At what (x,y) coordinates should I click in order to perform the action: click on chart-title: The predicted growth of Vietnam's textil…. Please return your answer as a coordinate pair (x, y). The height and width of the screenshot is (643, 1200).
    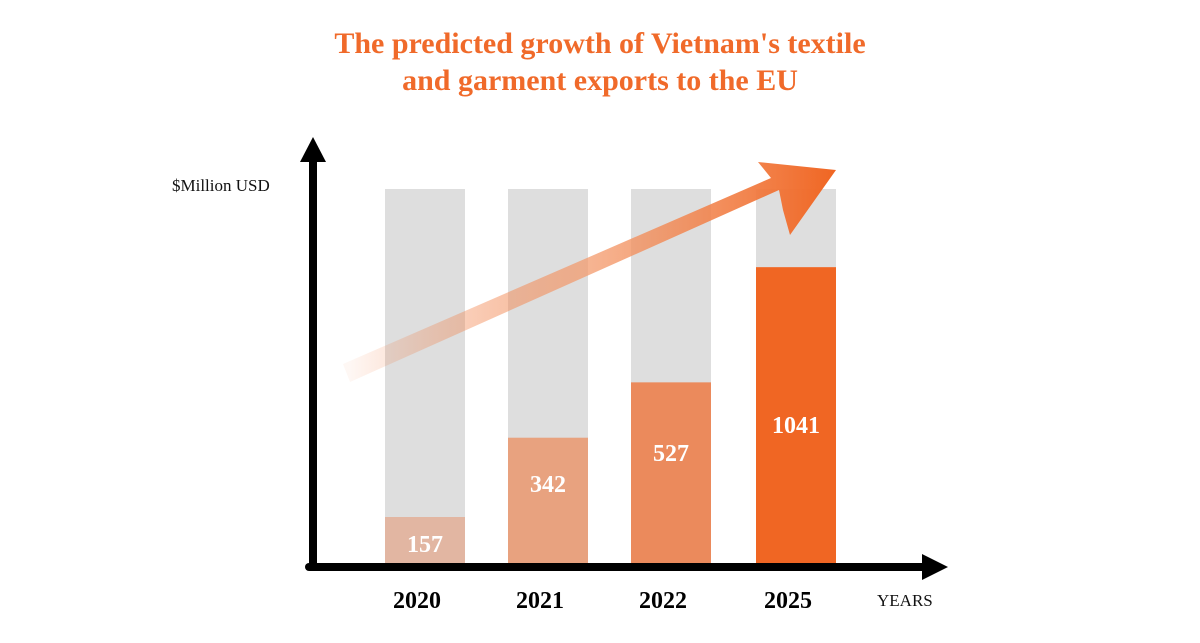
    Looking at the image, I should click on (600, 62).